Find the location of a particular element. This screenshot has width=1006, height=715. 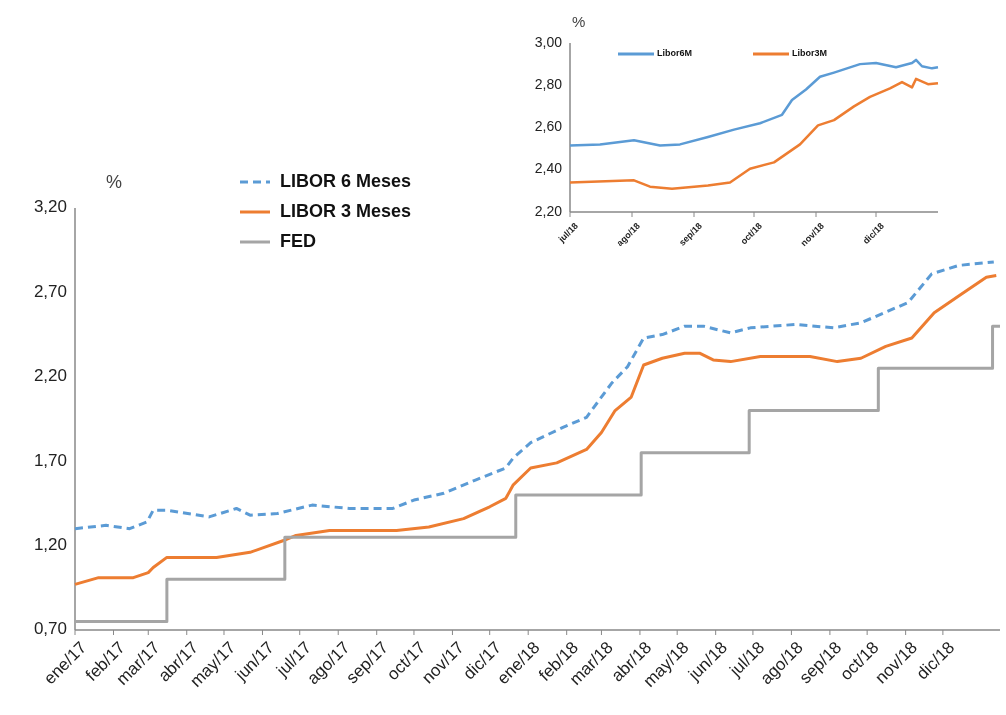

y-tick-label: 3,20 is located at coordinates (50, 207).